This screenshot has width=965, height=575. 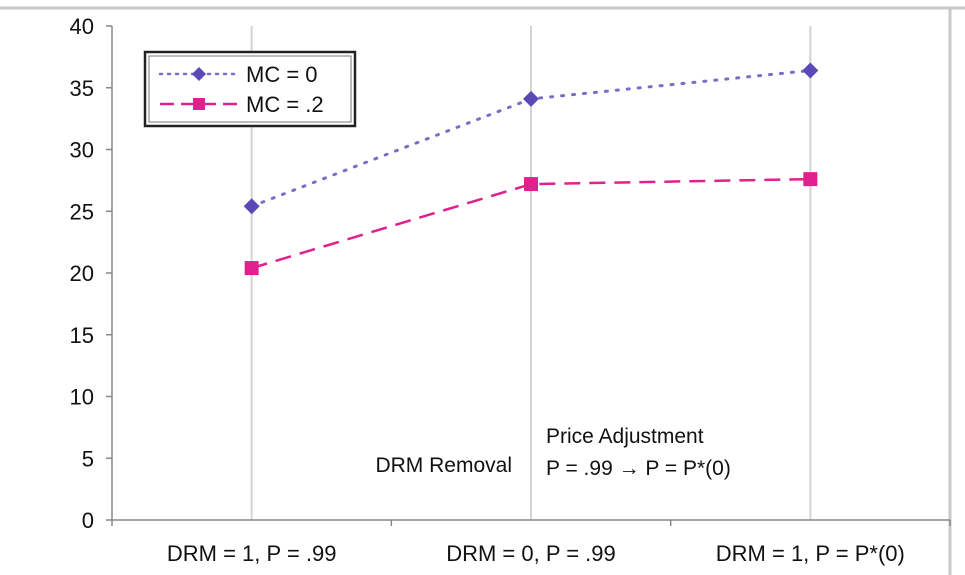 I want to click on y-tick-label: 5, so click(x=88, y=458).